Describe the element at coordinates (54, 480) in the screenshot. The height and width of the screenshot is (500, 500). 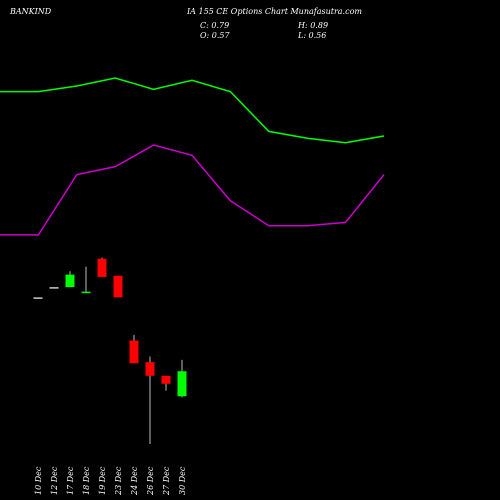
I see `x-tick-label: 12 Dec` at that location.